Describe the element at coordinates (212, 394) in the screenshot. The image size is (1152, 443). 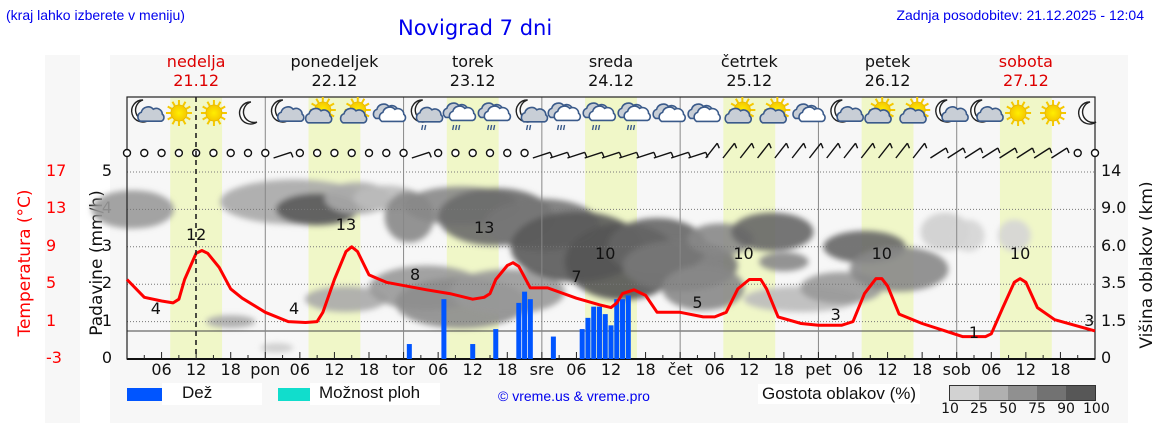
I see `rain-legend-label: Dež` at that location.